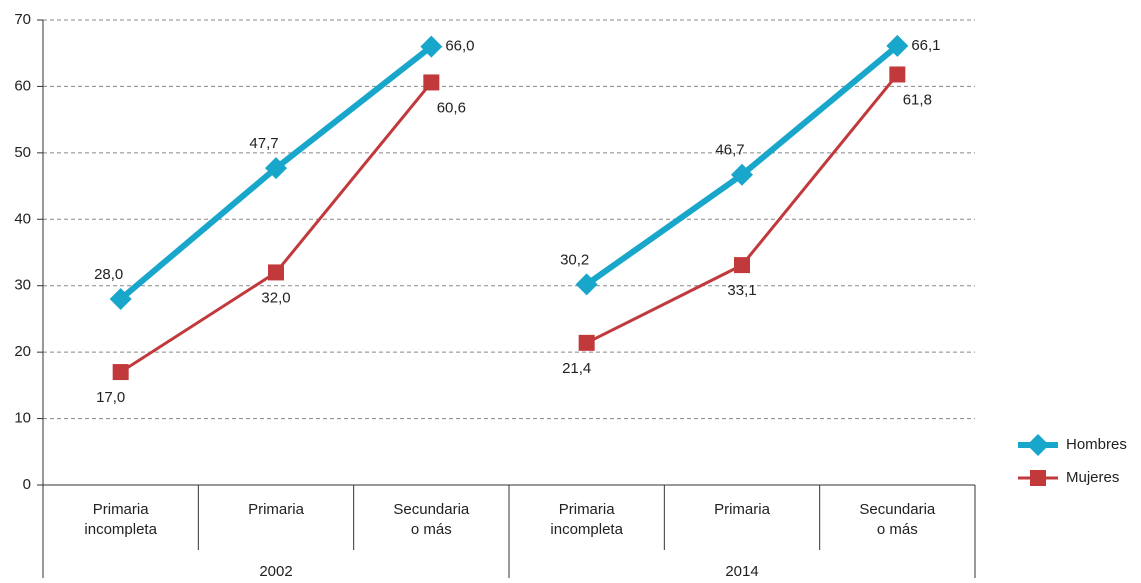 This screenshot has height=583, width=1141. Describe the element at coordinates (925, 45) in the screenshot. I see `data-label: 66,1` at that location.